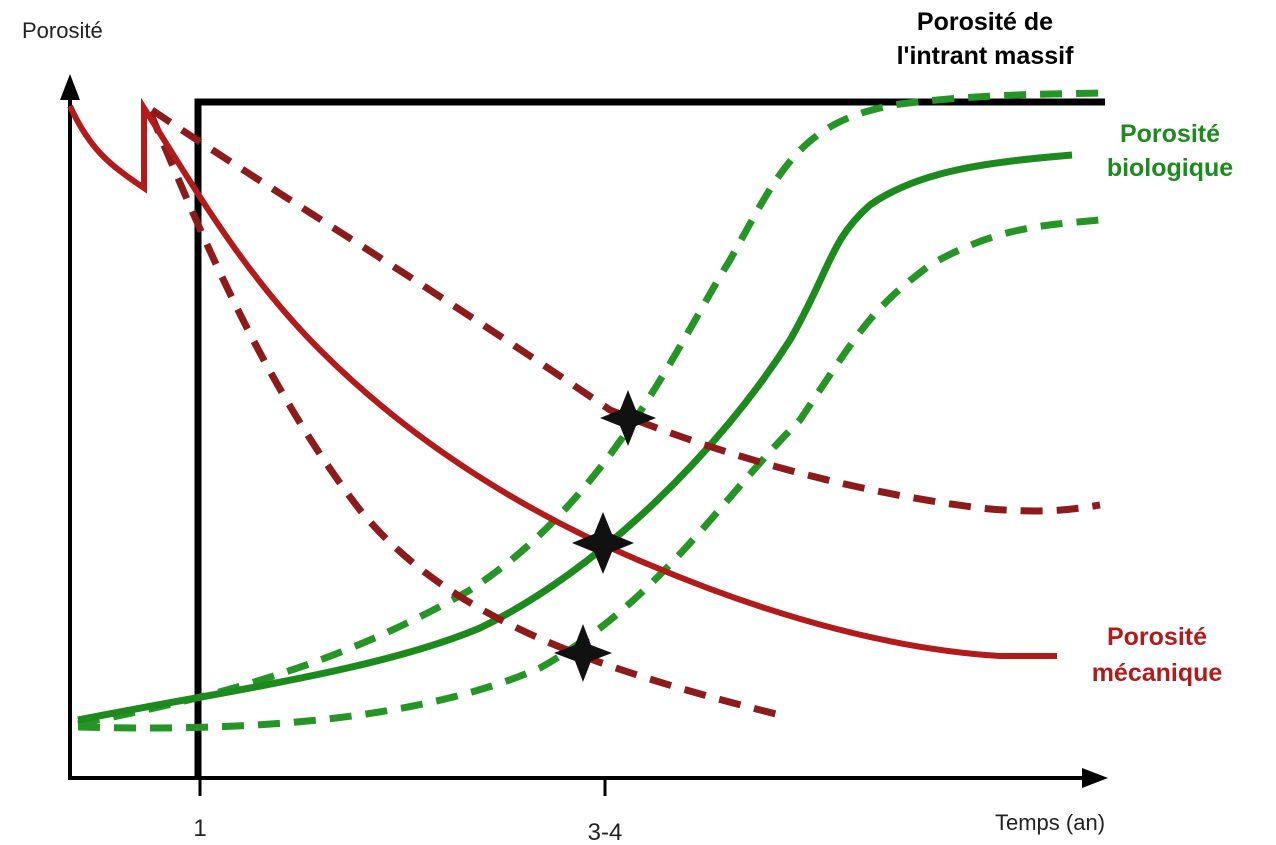  I want to click on star-marker-upper, so click(628, 418).